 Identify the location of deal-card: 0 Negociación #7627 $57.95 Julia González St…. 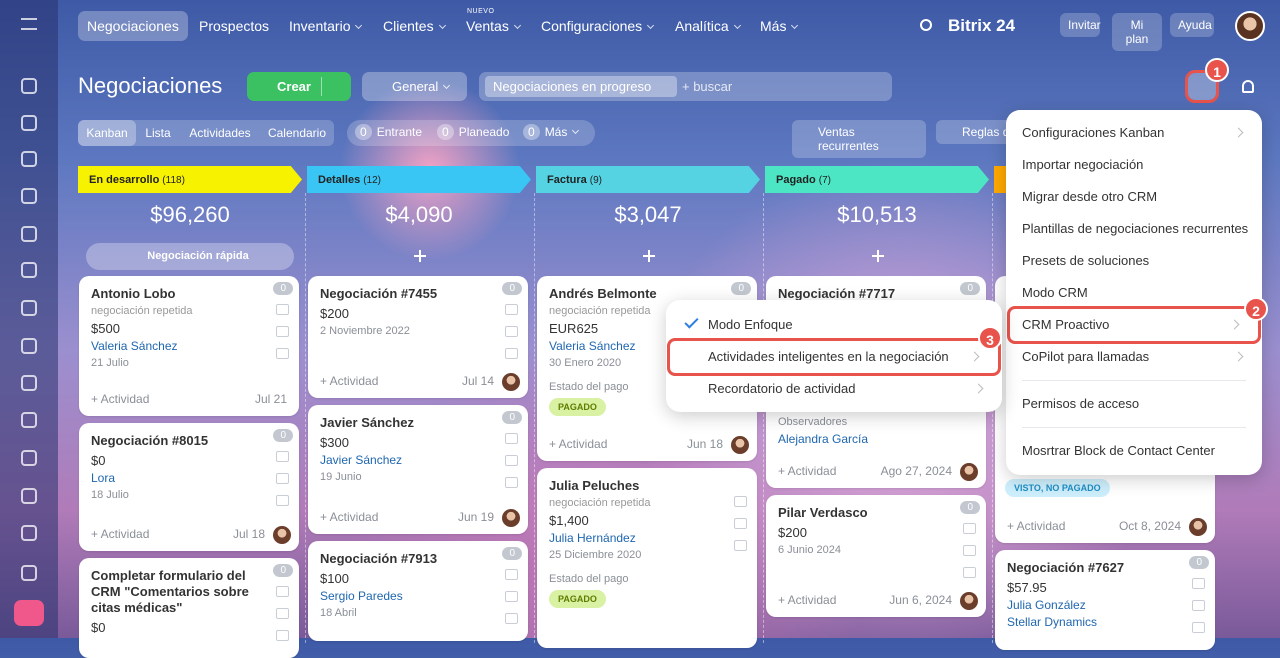
(1105, 600).